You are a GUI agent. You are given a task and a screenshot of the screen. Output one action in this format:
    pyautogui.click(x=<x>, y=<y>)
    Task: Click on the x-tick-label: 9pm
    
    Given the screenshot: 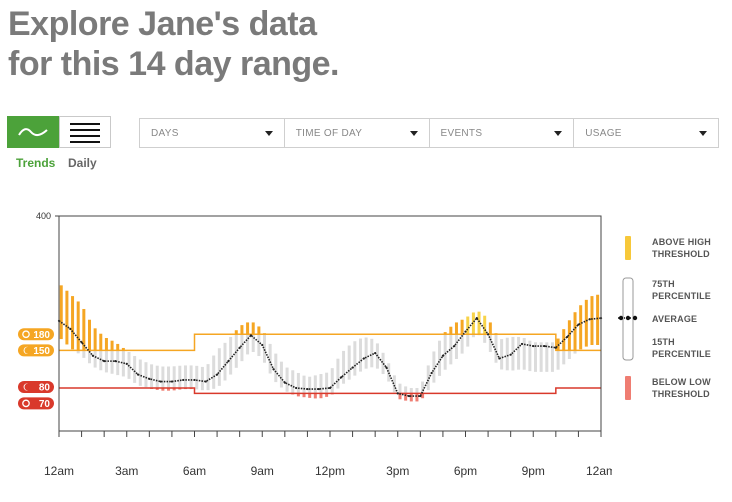 What is the action you would take?
    pyautogui.click(x=533, y=471)
    